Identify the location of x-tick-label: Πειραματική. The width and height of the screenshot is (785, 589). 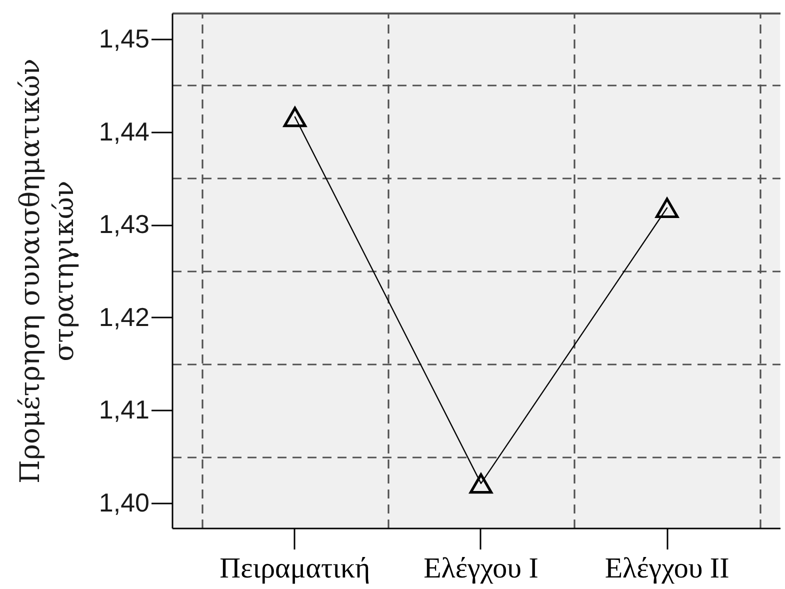
(295, 568).